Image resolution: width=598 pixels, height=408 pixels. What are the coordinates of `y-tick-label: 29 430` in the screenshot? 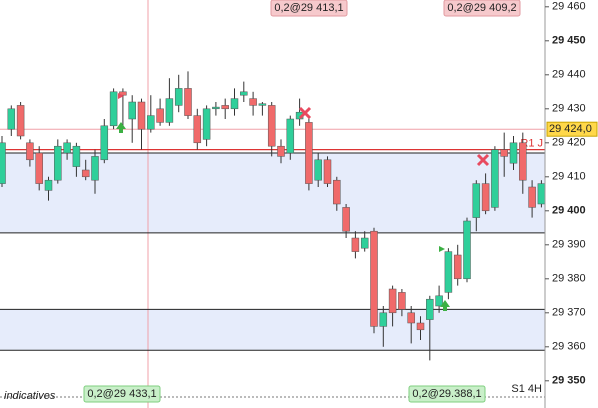 It's located at (569, 109).